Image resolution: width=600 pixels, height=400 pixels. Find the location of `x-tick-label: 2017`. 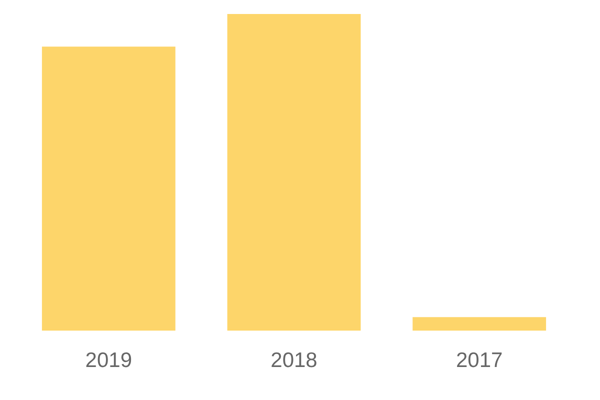

x-tick-label: 2017 is located at coordinates (479, 360).